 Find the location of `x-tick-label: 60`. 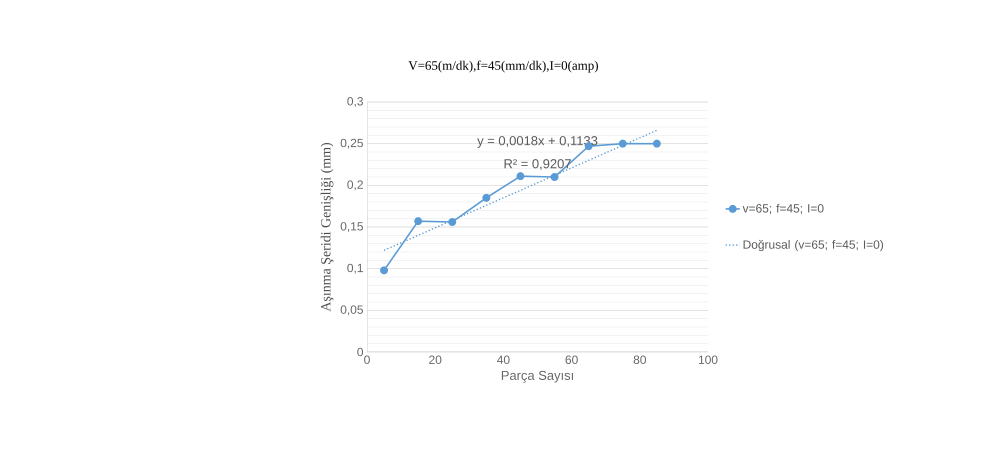

x-tick-label: 60 is located at coordinates (572, 360).